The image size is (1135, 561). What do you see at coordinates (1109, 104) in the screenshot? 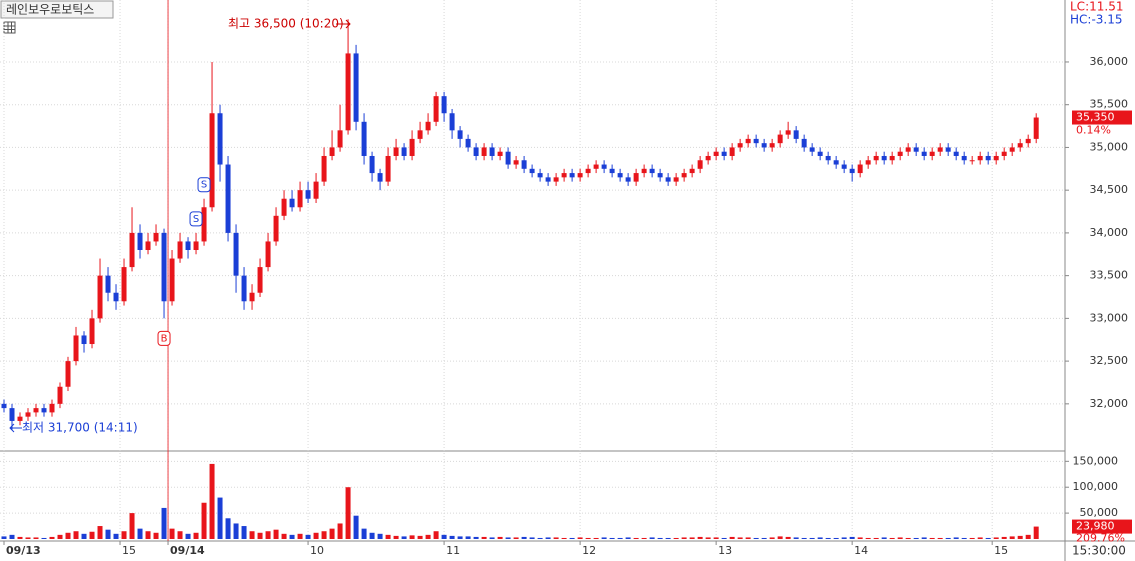
I see `y-tick-label: 35,500` at bounding box center [1109, 104].